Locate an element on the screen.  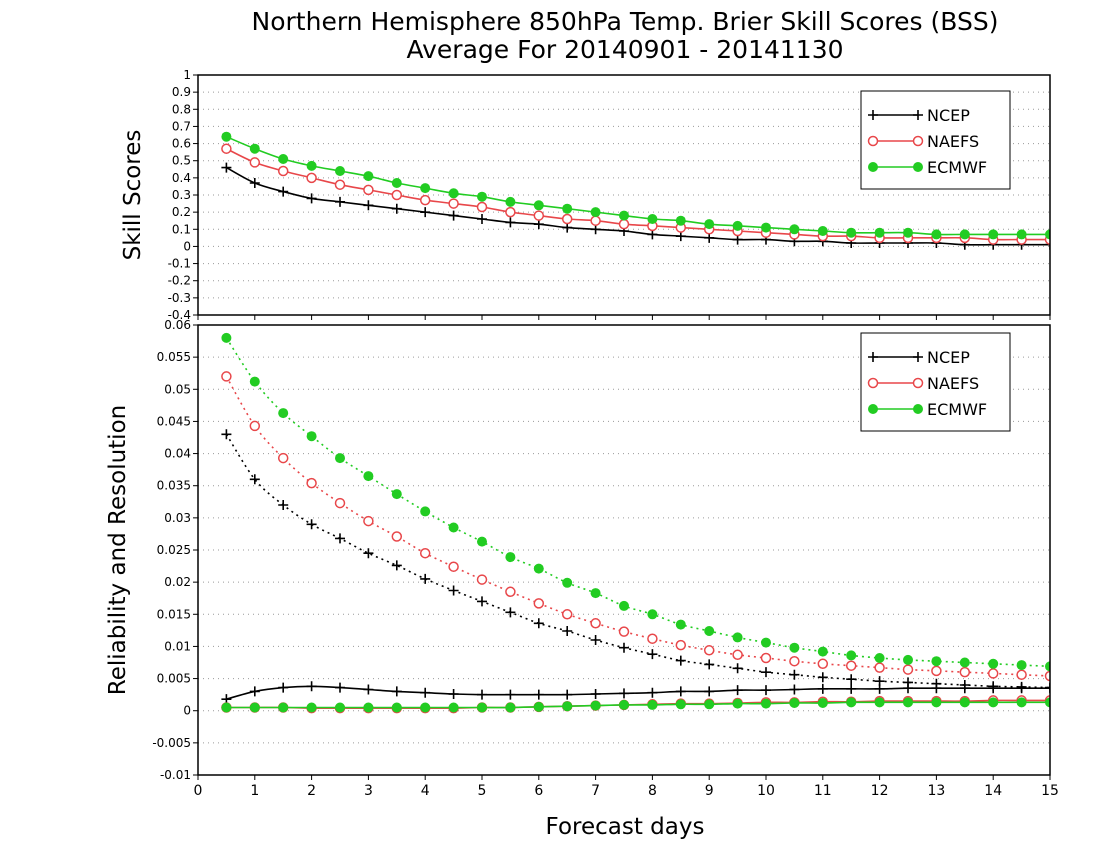
y-tick-label: -0.1 is located at coordinates (179, 264).